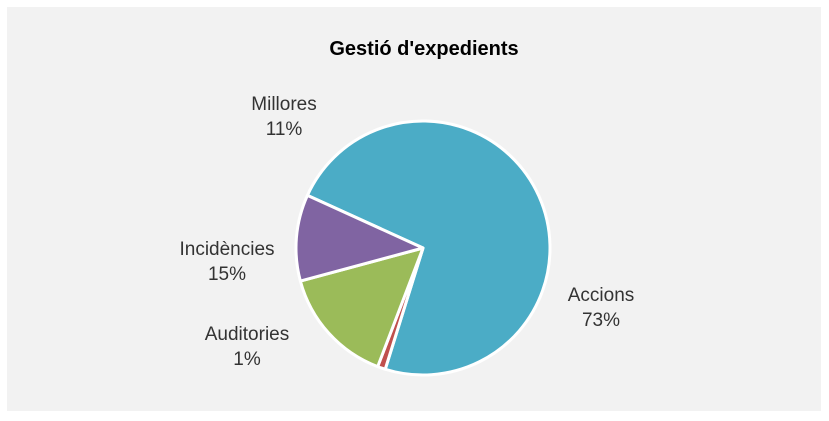 The image size is (829, 421). What do you see at coordinates (247, 334) in the screenshot?
I see `slice-label-name: Auditories` at bounding box center [247, 334].